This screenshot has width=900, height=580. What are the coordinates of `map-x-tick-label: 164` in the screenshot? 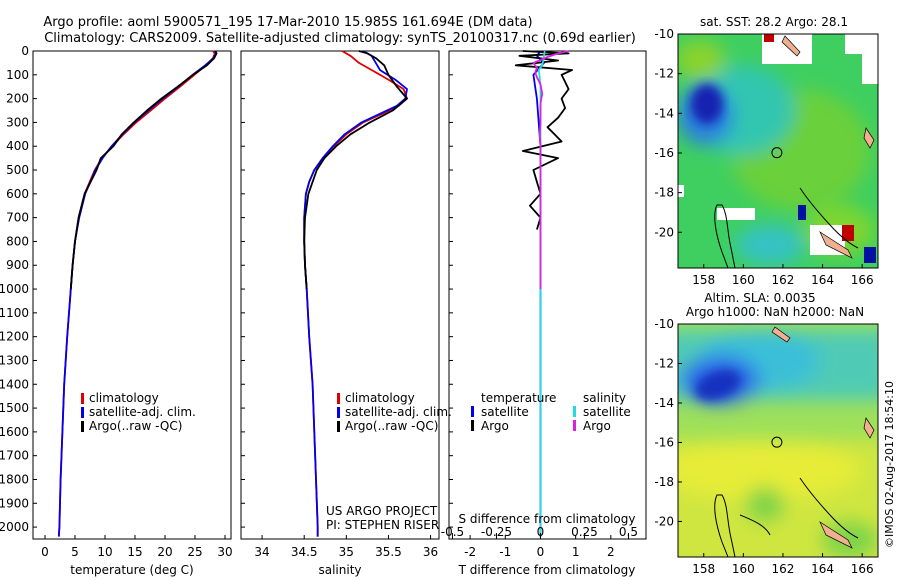 It's located at (822, 280).